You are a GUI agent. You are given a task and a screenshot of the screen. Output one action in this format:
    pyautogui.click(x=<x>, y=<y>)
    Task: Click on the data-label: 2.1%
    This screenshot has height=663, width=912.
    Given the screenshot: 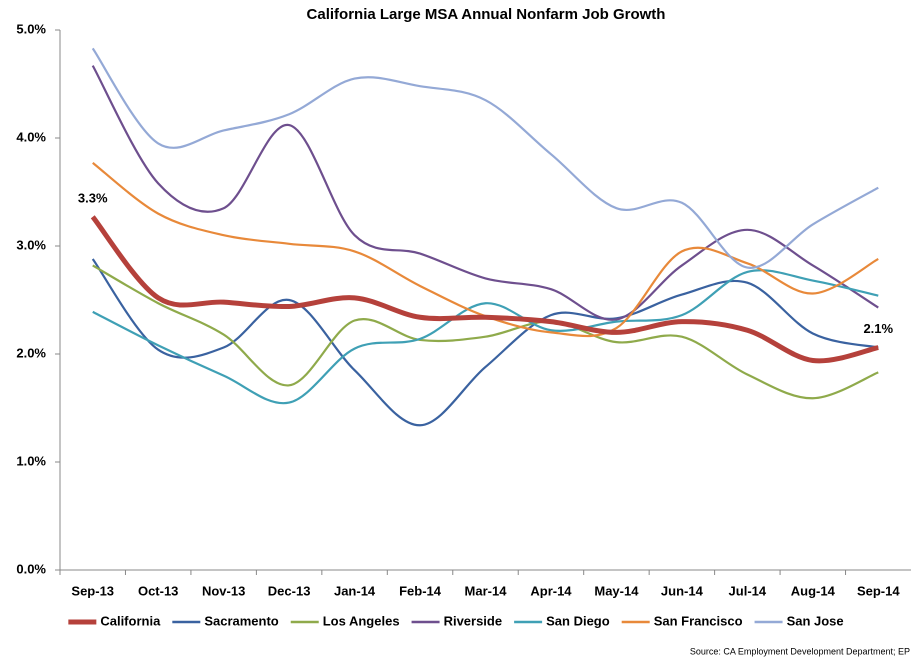 What is the action you would take?
    pyautogui.click(x=878, y=328)
    